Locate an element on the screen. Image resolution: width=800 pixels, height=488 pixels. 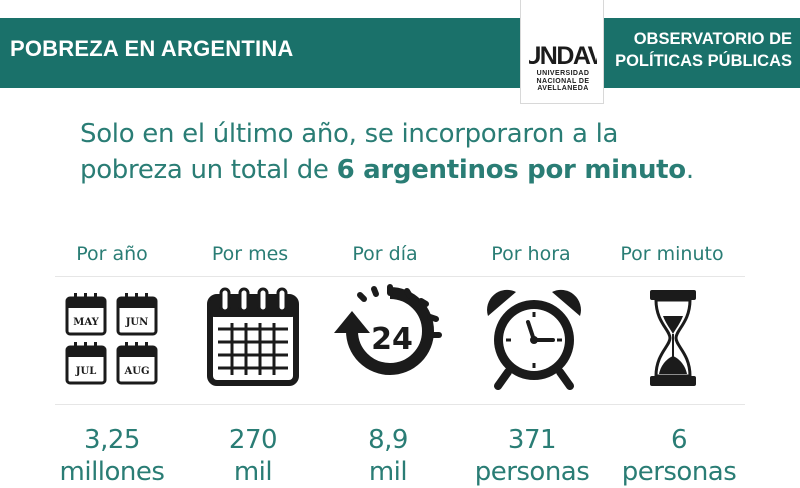
month-calendar-jul: JUL is located at coordinates (86, 363).